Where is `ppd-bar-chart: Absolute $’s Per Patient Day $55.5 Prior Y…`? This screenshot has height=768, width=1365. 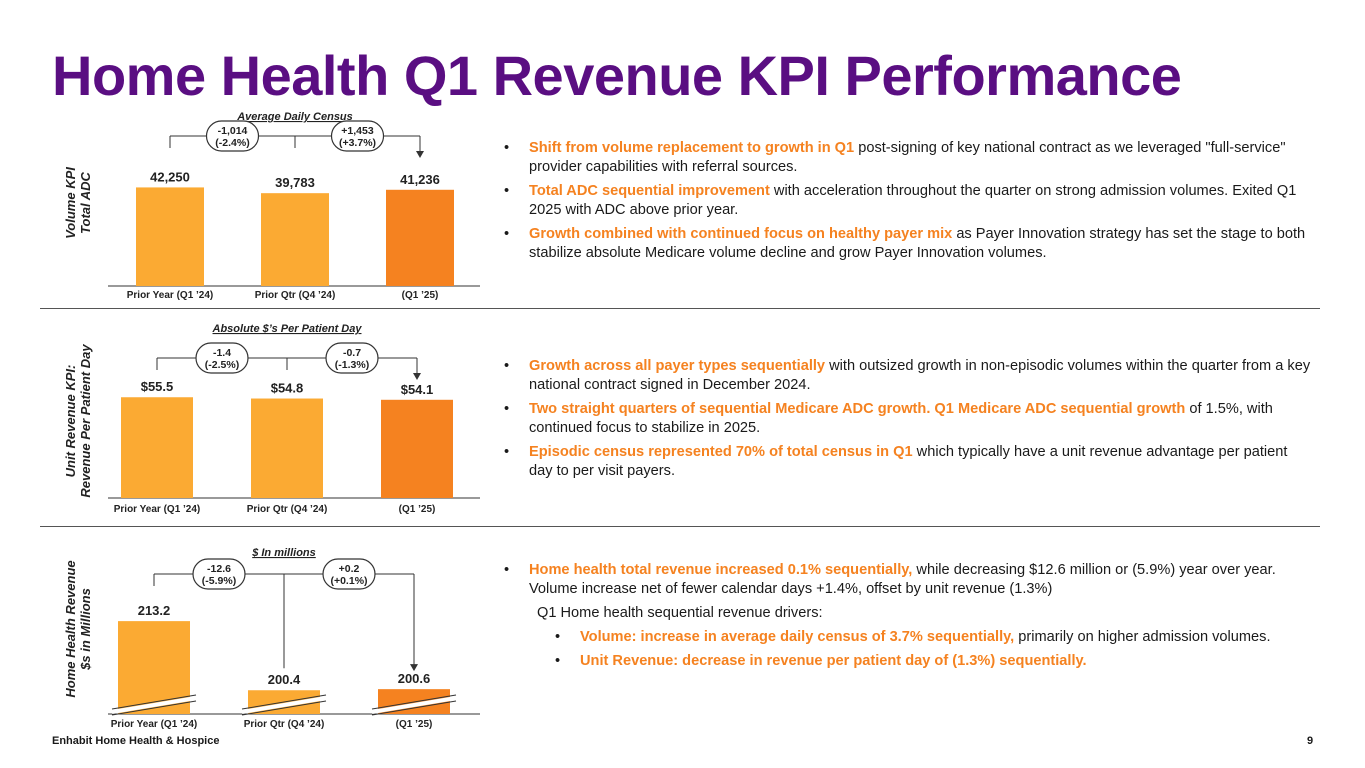
ppd-bar-chart: Absolute $’s Per Patient Day $55.5 Prior Y… is located at coordinates (294, 419).